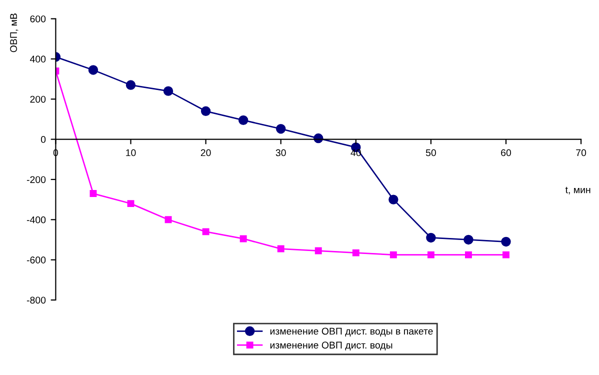 This screenshot has width=599, height=375. What do you see at coordinates (36, 300) in the screenshot?
I see `y-tick-label: -800` at bounding box center [36, 300].